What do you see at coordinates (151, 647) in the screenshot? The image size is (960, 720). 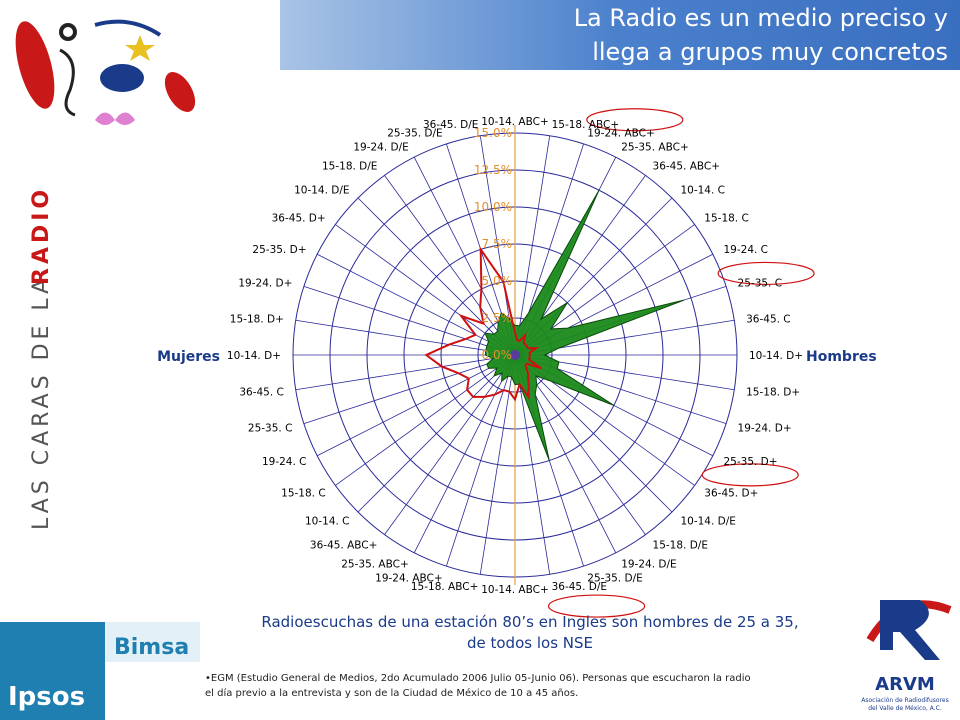 I see `bimsa-text: Bimsa` at bounding box center [151, 647].